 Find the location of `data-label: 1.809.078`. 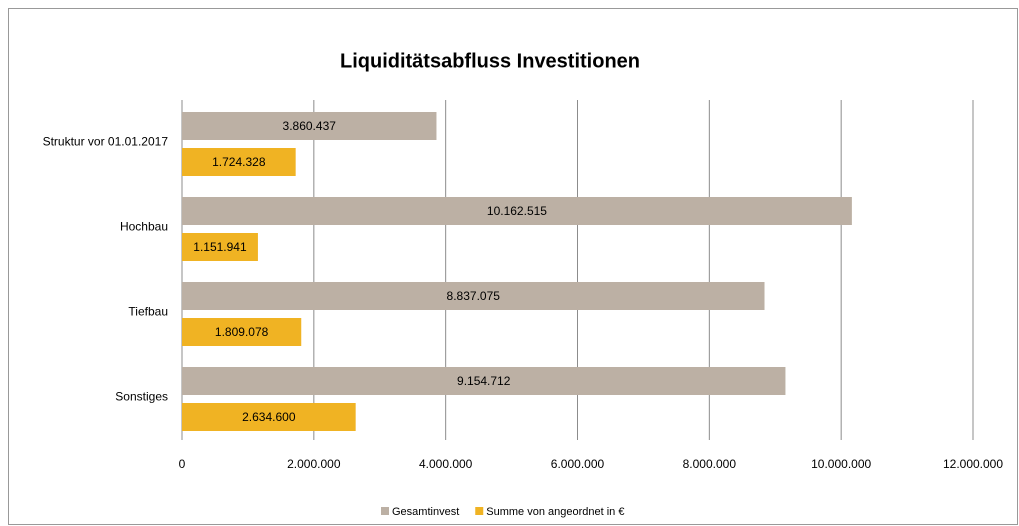

data-label: 1.809.078 is located at coordinates (242, 332).